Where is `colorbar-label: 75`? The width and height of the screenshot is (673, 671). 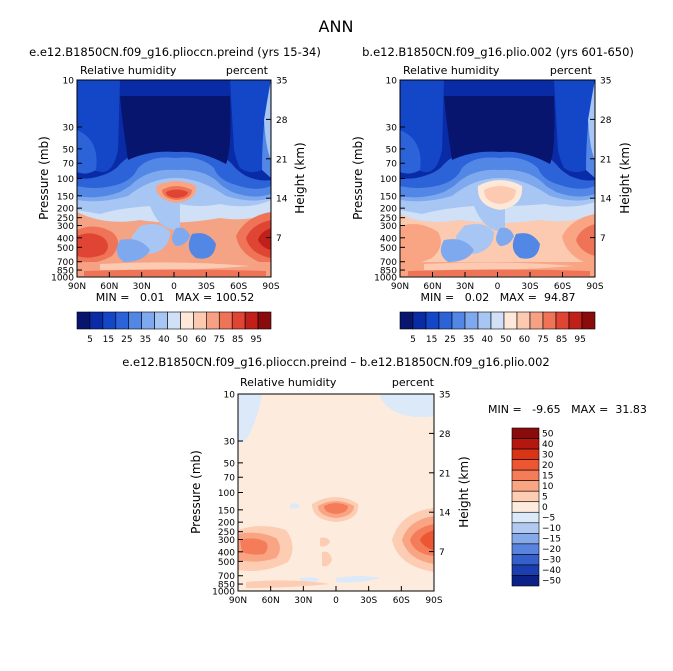 colorbar-label: 75 is located at coordinates (542, 340).